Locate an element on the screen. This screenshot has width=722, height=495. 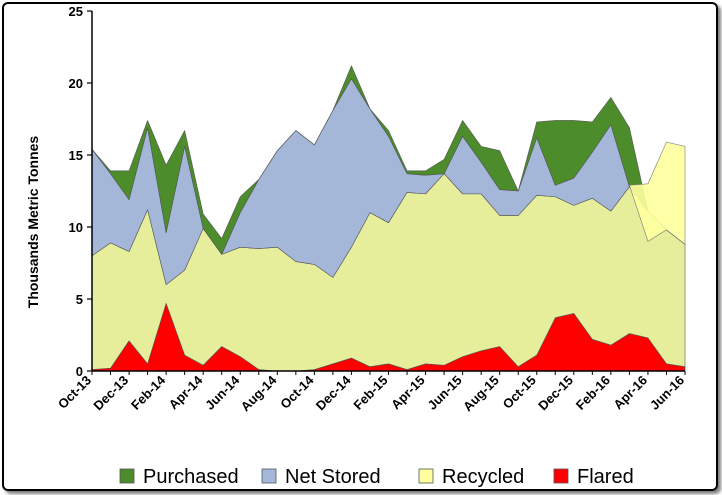
legend-label-purchased: Purchased is located at coordinates (191, 477).